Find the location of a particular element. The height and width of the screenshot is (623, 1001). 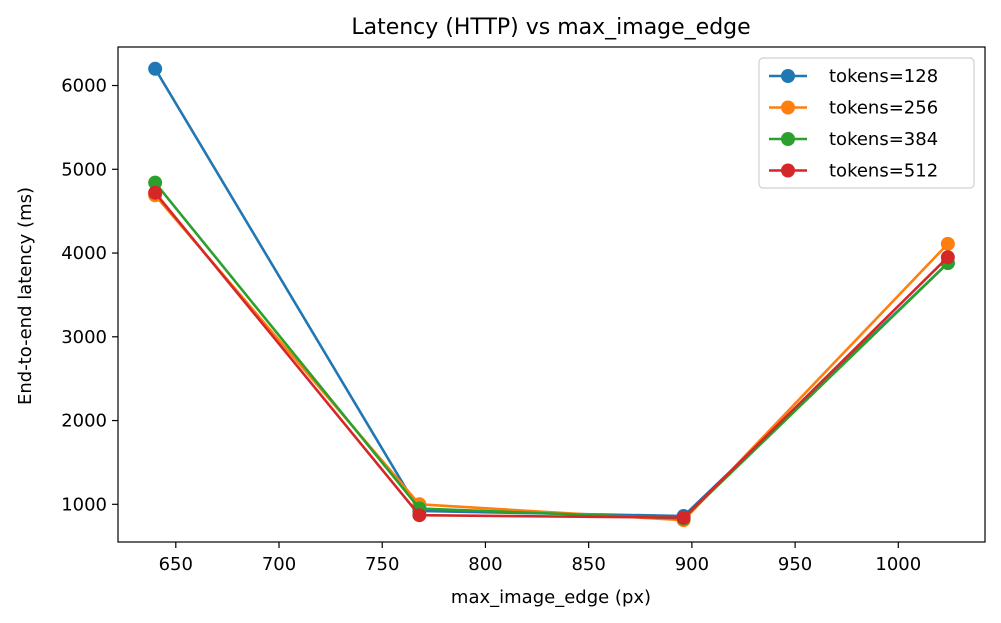

x-tick-label-900: 900 is located at coordinates (692, 564).